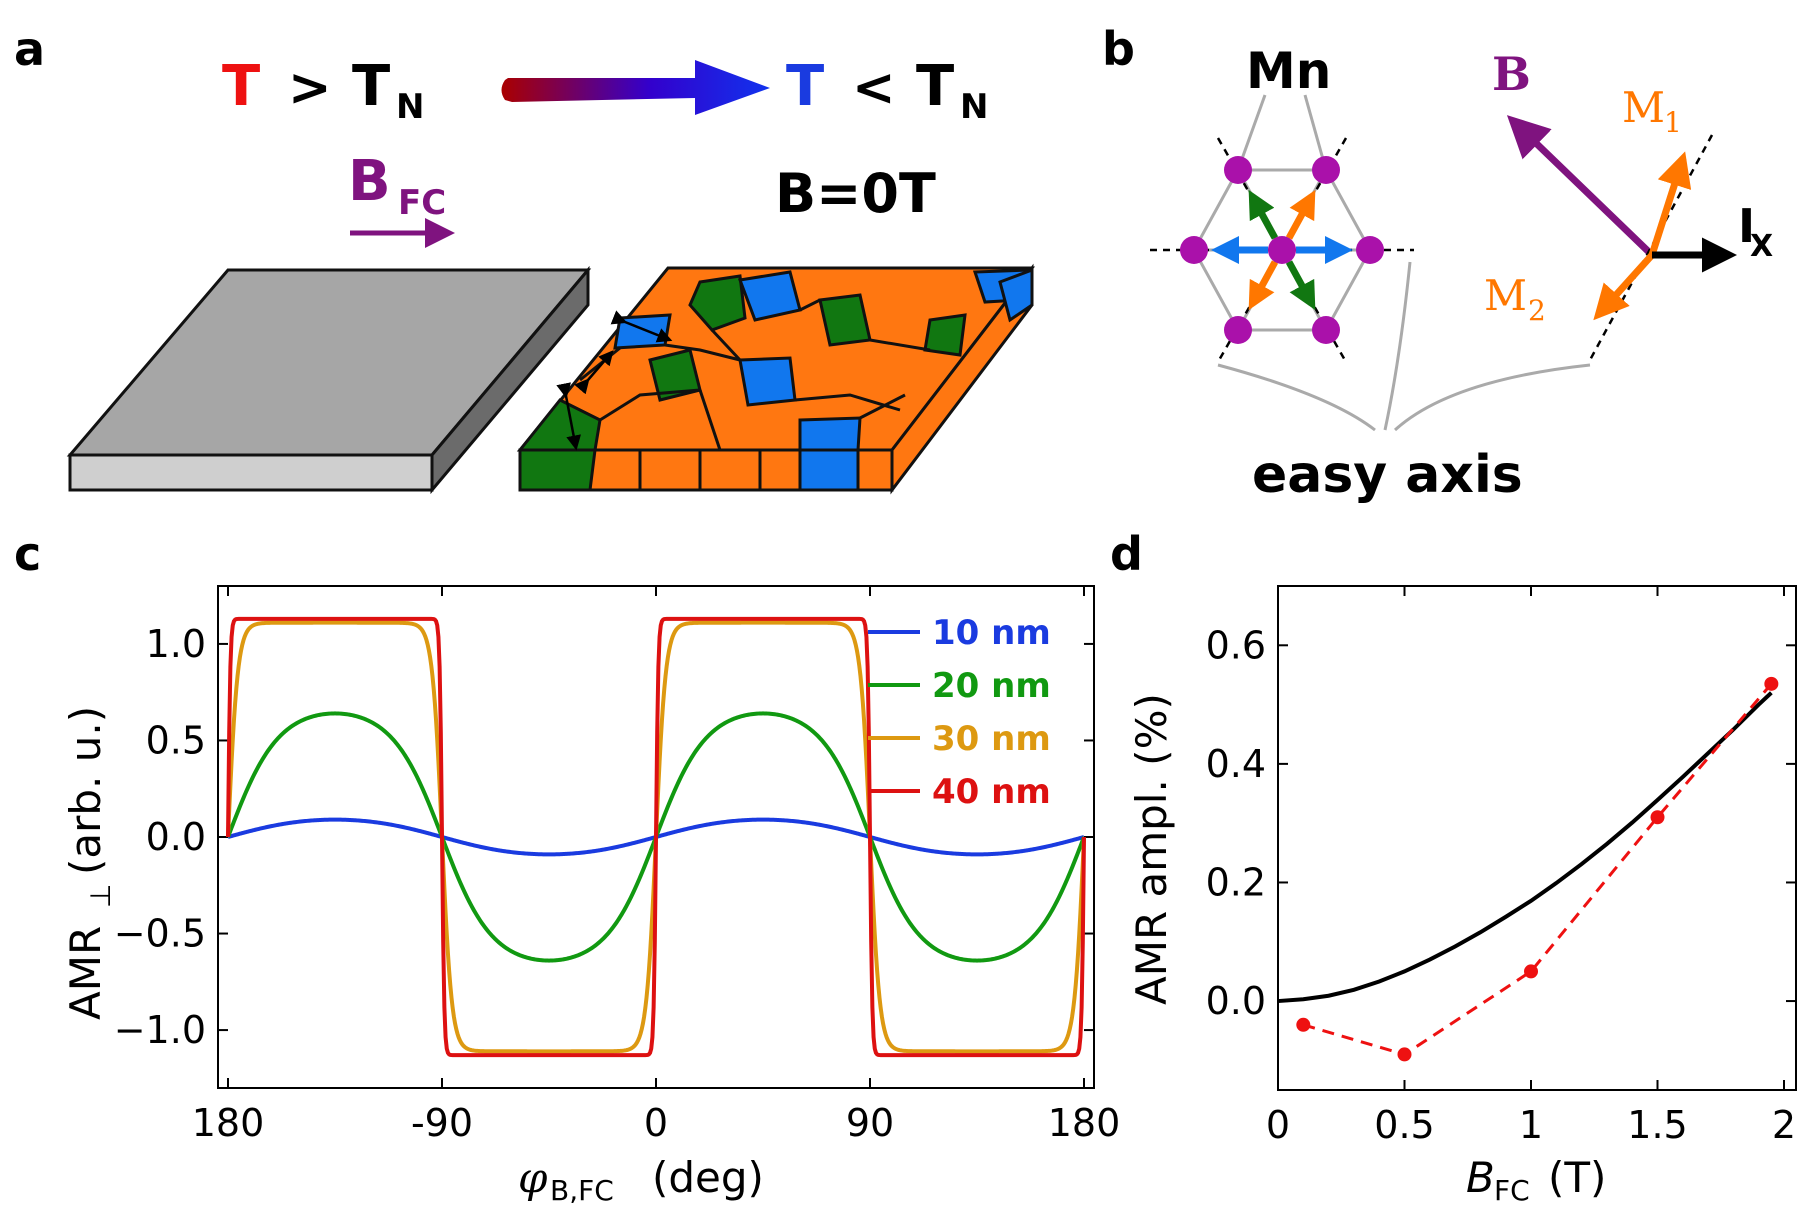 The image size is (1818, 1220). Describe the element at coordinates (1657, 1125) in the screenshot. I see `d-x-tick-label: 1.5` at that location.